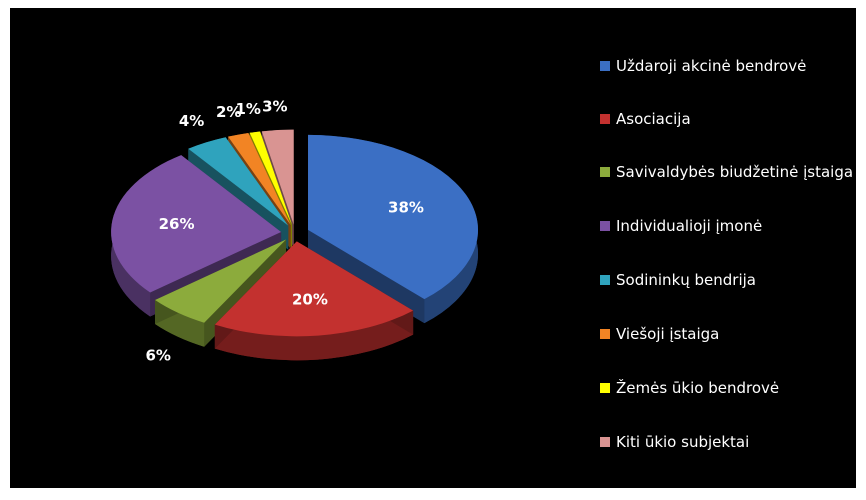 Image resolution: width=866 pixels, height=500 pixels. What do you see at coordinates (711, 66) in the screenshot?
I see `legend-label: Uždaroji akcinė bendrovė` at bounding box center [711, 66].